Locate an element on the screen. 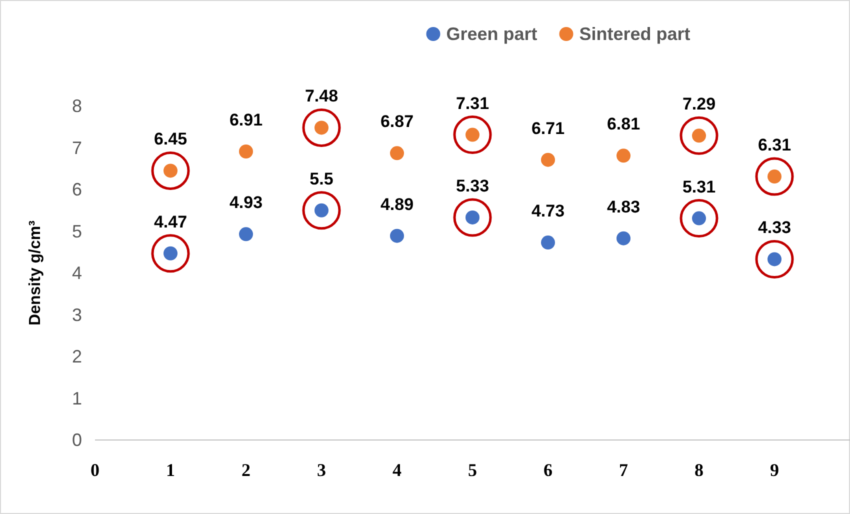 Image resolution: width=850 pixels, height=514 pixels. data-label: 7.48 is located at coordinates (321, 96).